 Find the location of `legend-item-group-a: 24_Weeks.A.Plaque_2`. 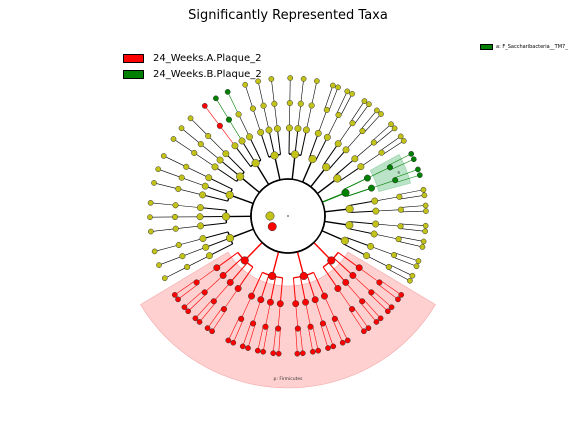

legend-item-group-a: 24_Weeks.A.Plaque_2 is located at coordinates (192, 58).